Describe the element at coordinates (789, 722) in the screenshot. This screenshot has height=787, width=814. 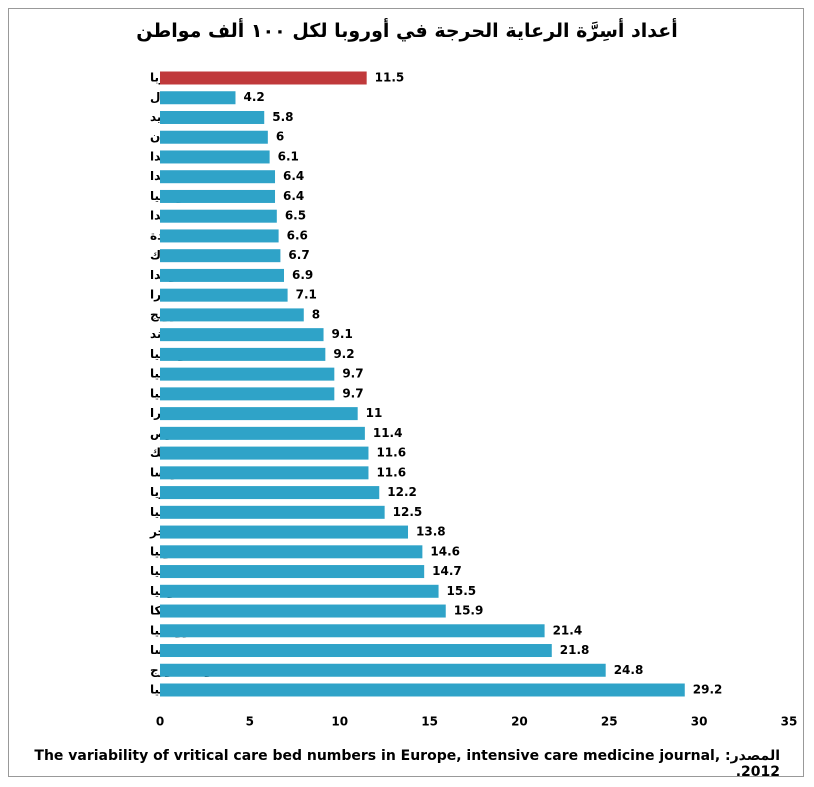
I see `x-tick-label: 35` at that location.